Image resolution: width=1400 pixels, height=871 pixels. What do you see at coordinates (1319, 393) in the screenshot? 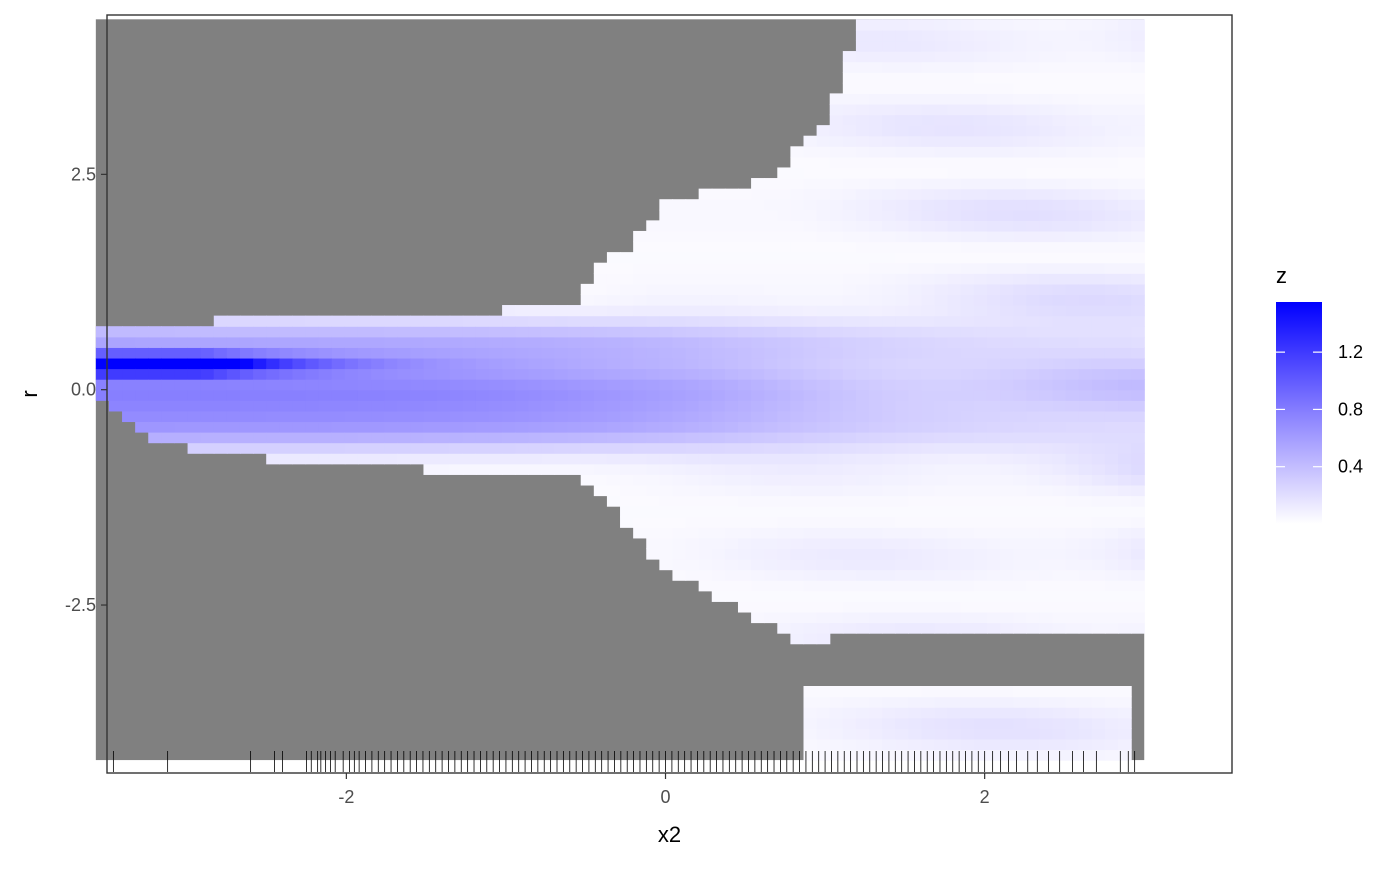
I see `legend: z 0.40.81.2` at bounding box center [1319, 393].